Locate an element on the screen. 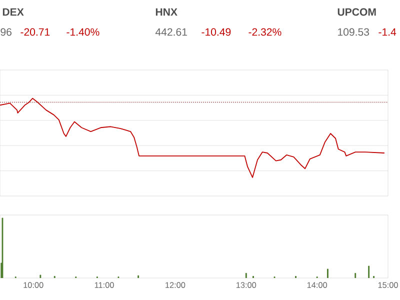  text: -10.49 is located at coordinates (216, 32).